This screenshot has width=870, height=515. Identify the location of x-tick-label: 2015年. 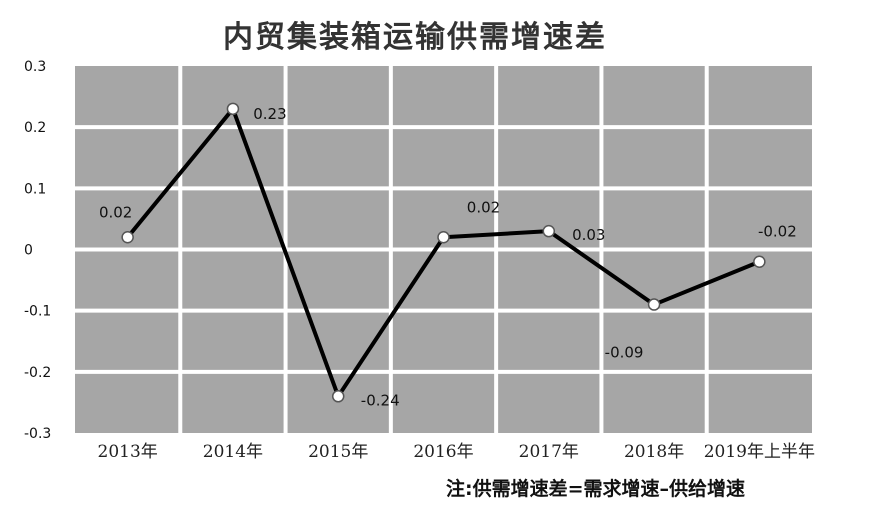
(338, 452).